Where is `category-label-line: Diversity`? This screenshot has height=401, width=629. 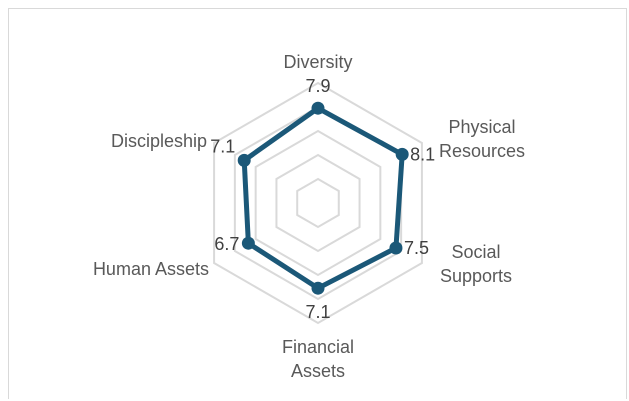 category-label-line: Diversity is located at coordinates (317, 62).